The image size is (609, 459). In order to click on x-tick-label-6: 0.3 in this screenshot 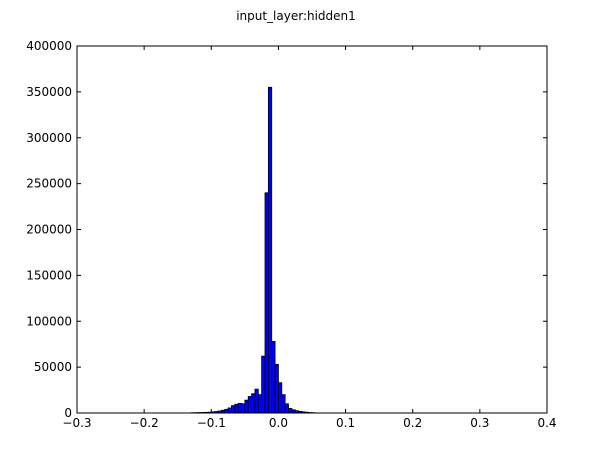, I will do `click(479, 423)`.